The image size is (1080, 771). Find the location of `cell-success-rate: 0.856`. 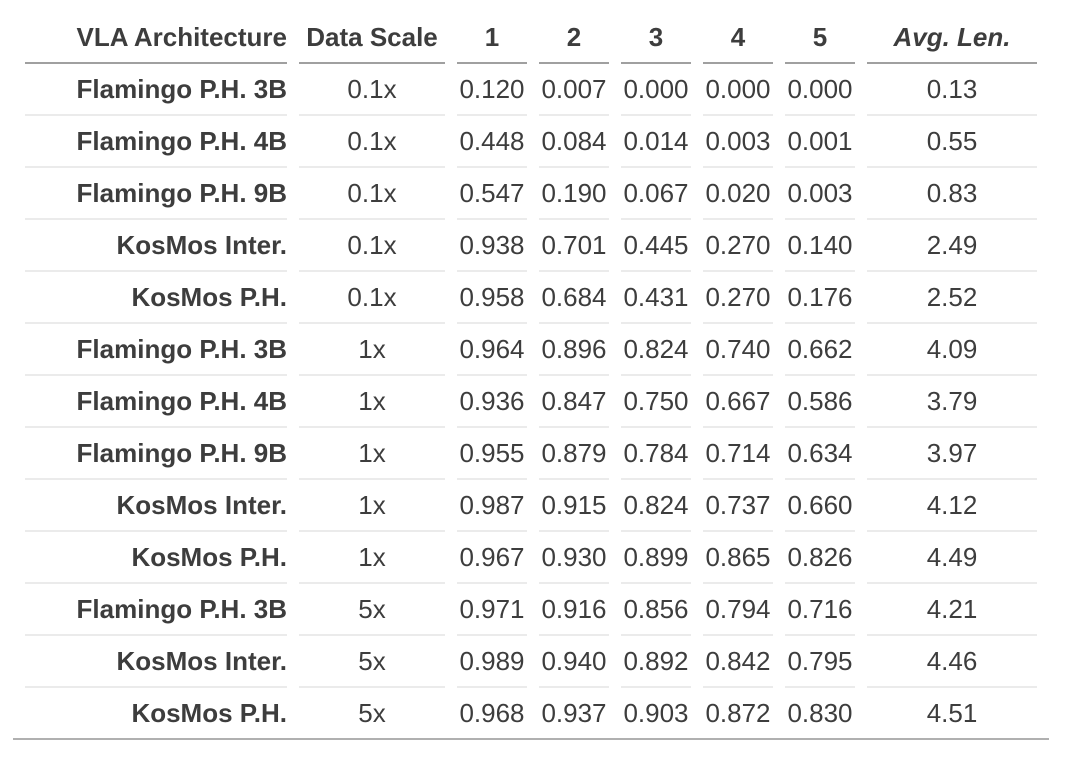

cell-success-rate: 0.856 is located at coordinates (656, 610).